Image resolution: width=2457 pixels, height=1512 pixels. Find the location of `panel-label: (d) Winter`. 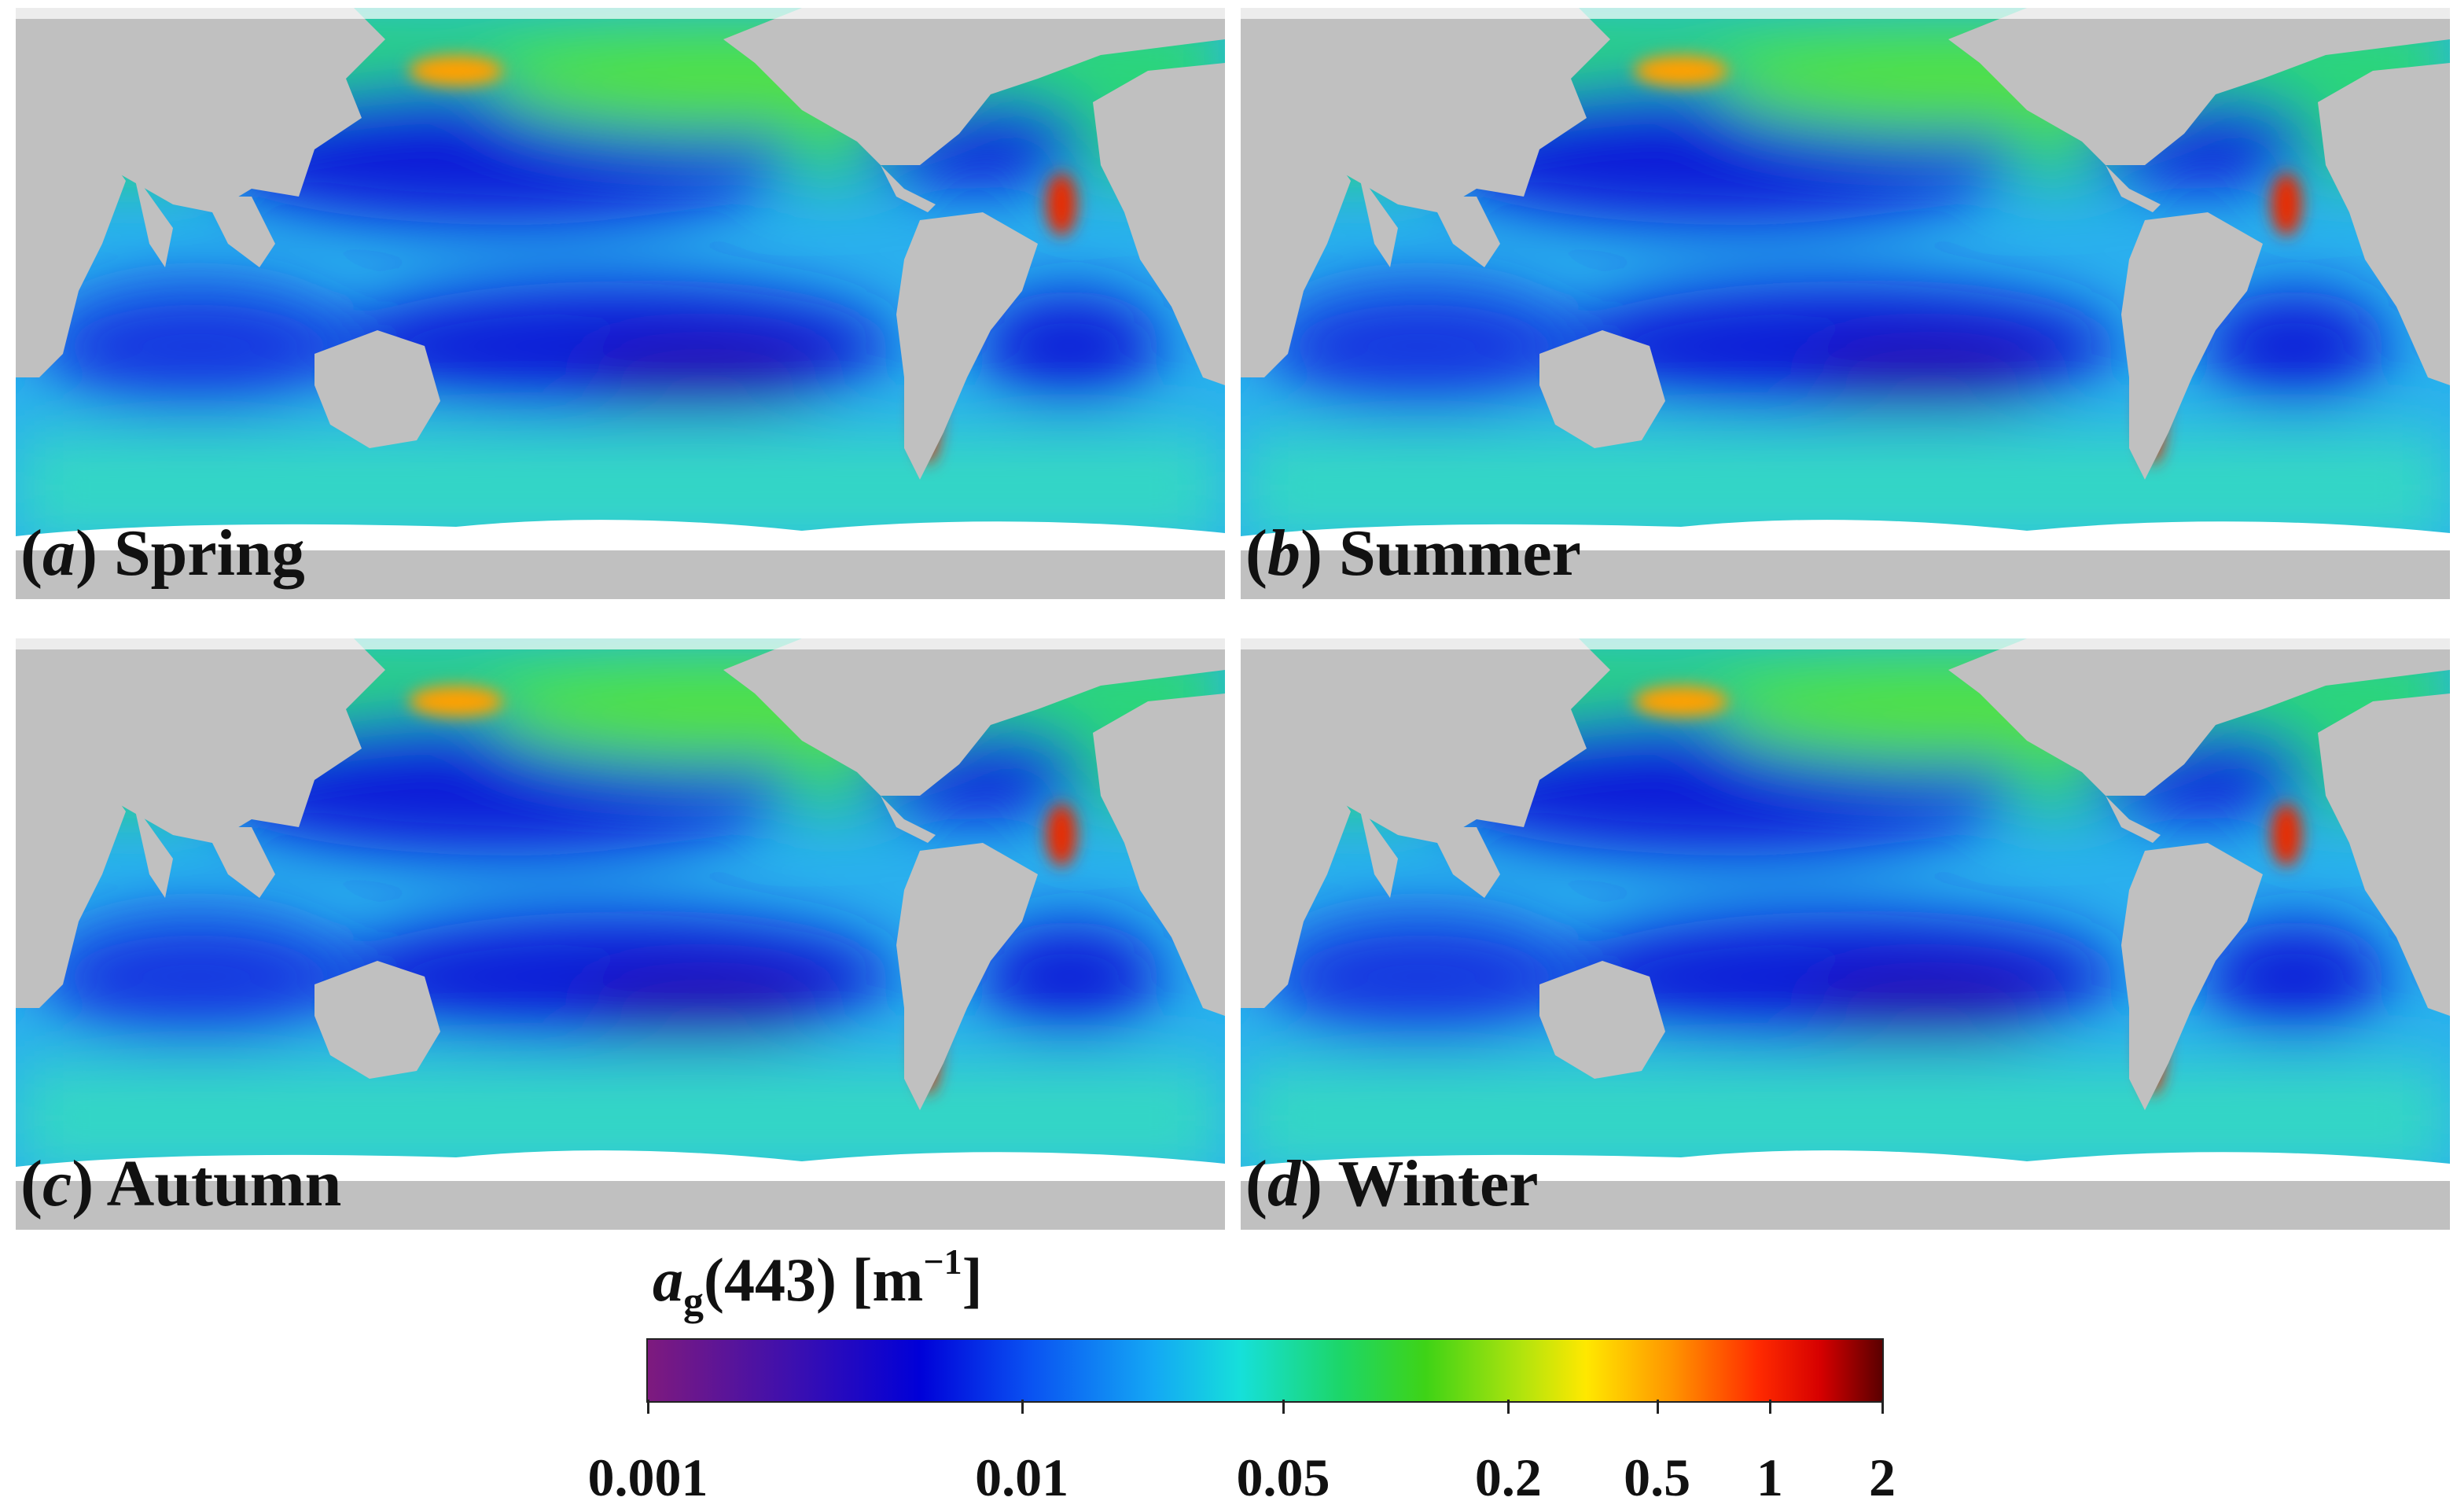

panel-label: (d) Winter is located at coordinates (1392, 1183).